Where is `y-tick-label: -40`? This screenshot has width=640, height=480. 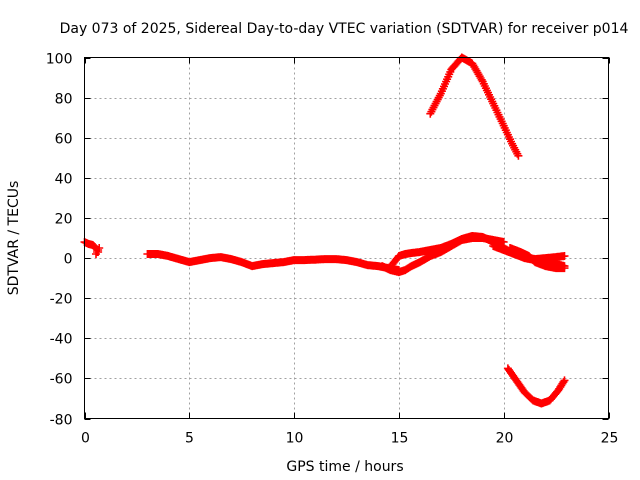 y-tick-label: -40 is located at coordinates (61, 340).